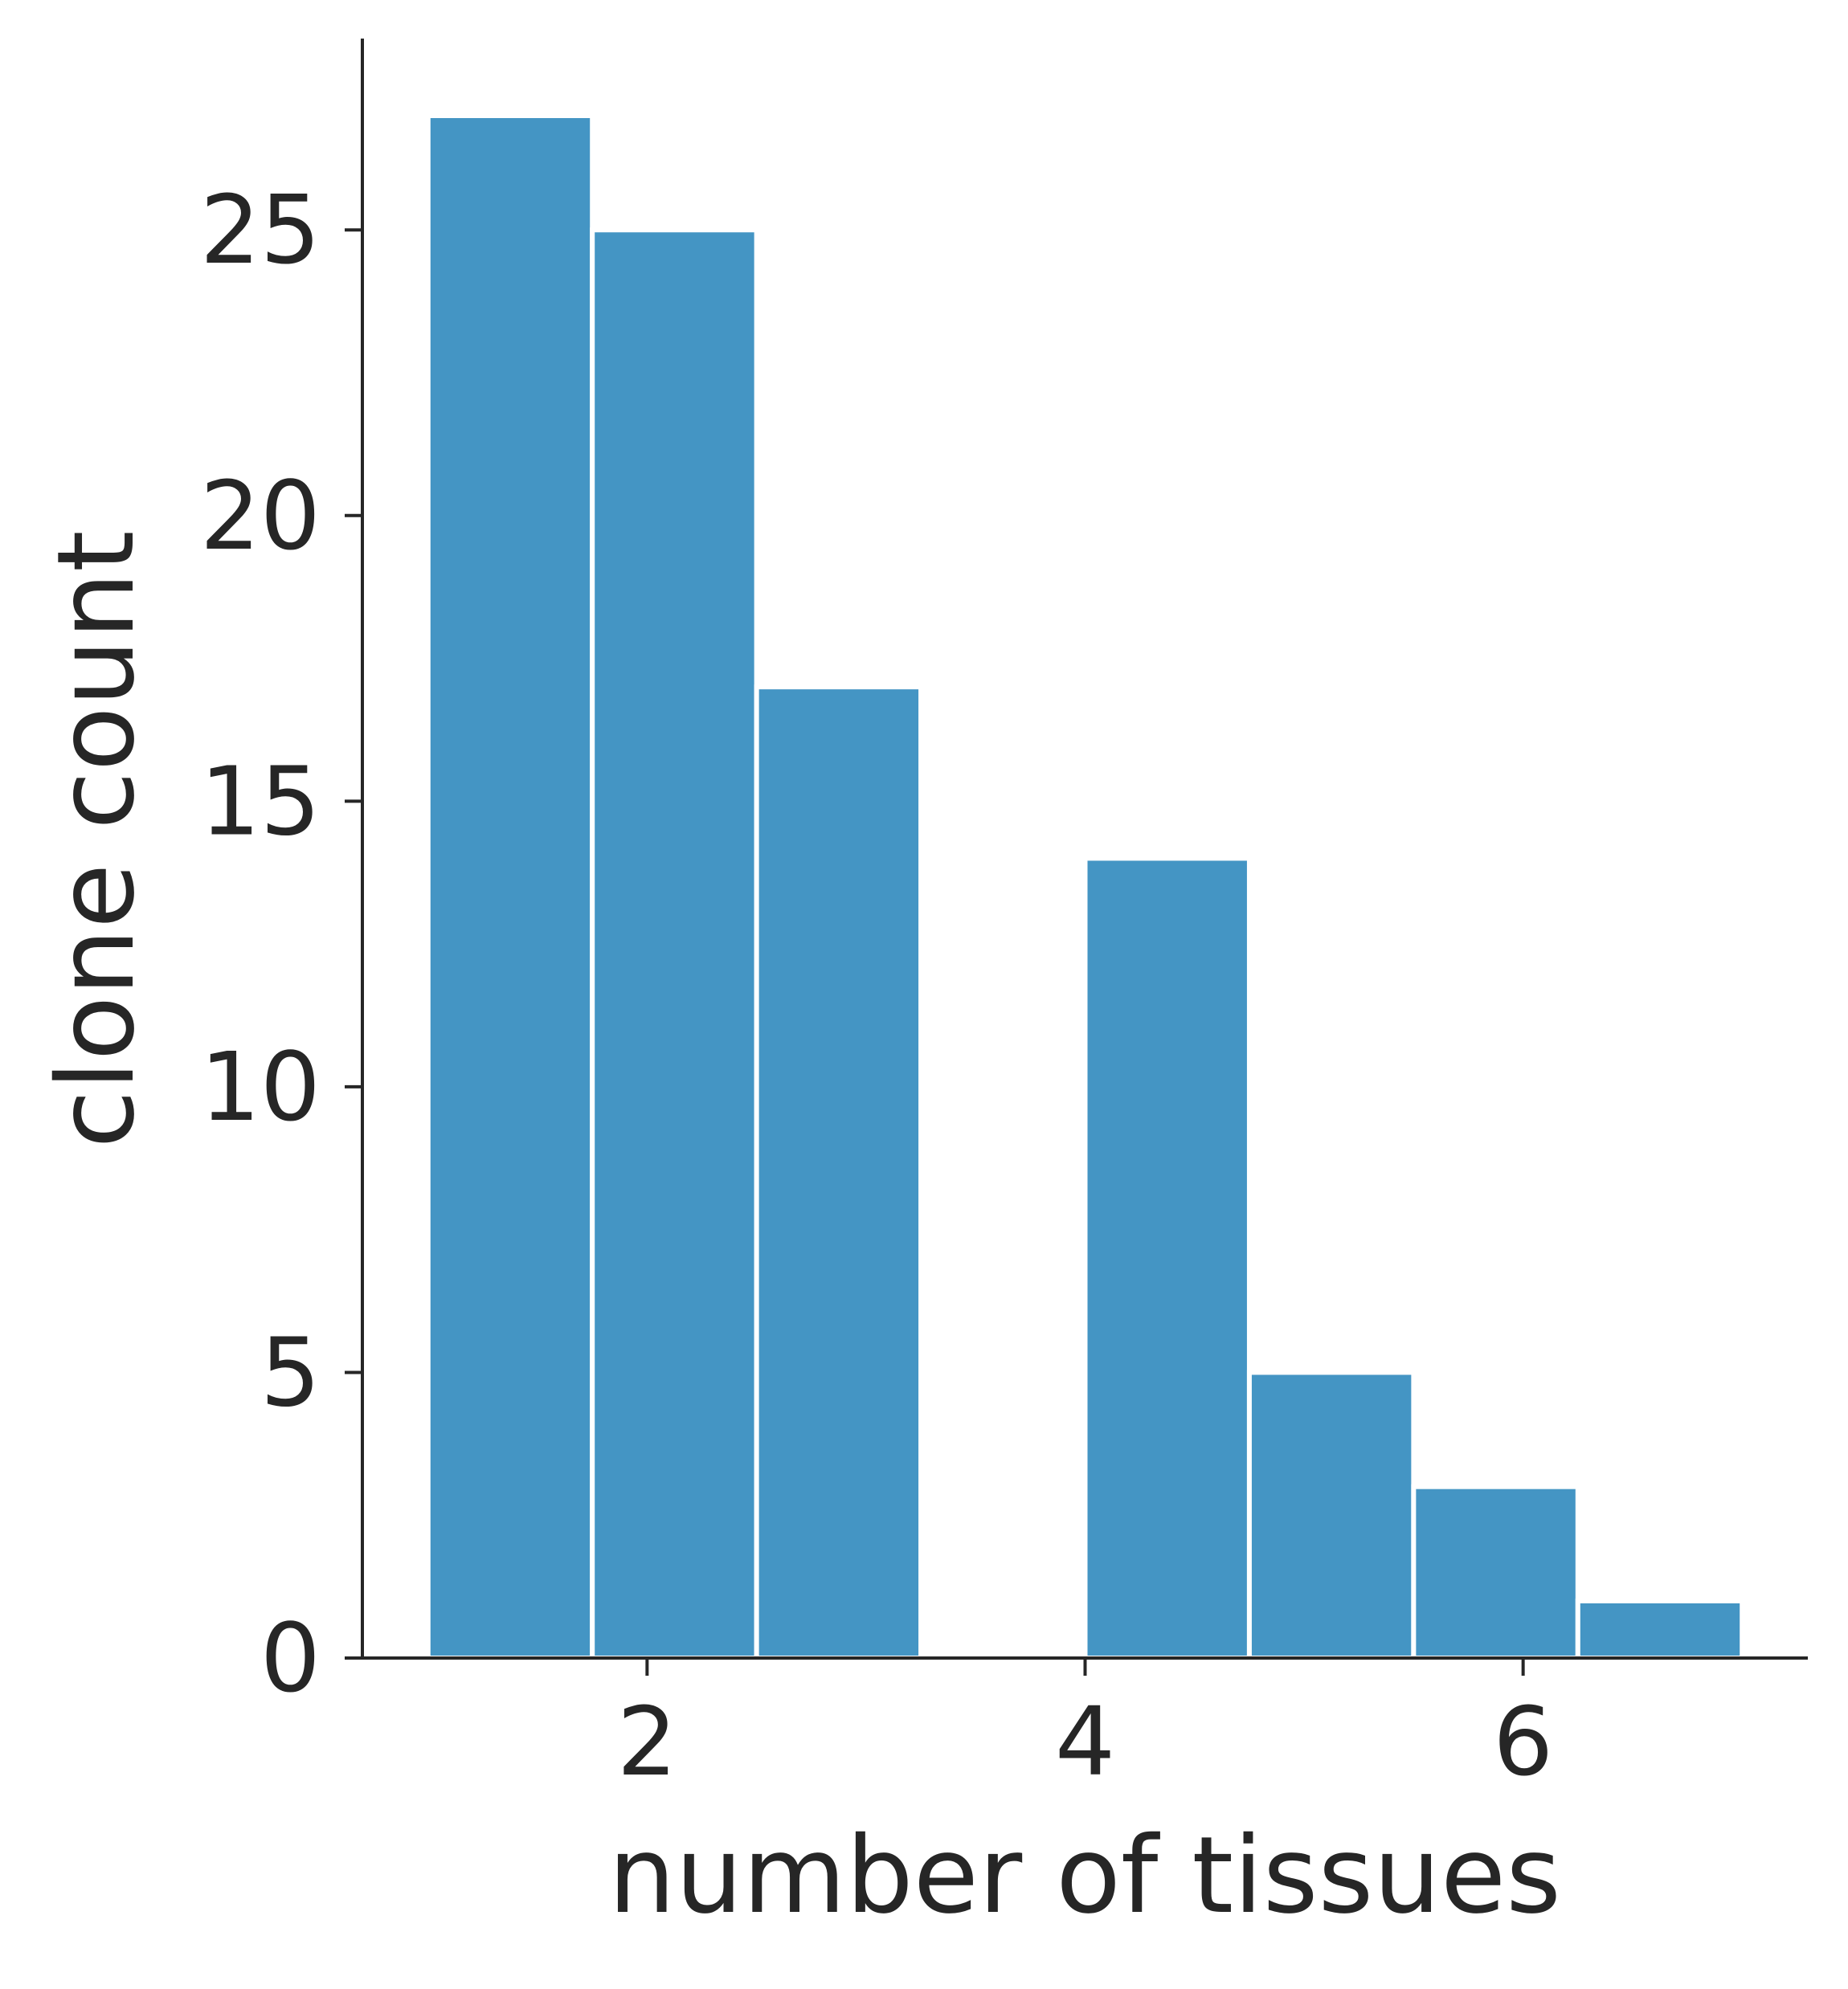 The width and height of the screenshot is (1848, 1989). I want to click on x-ticks-group: 2 4 6, so click(1085, 1728).